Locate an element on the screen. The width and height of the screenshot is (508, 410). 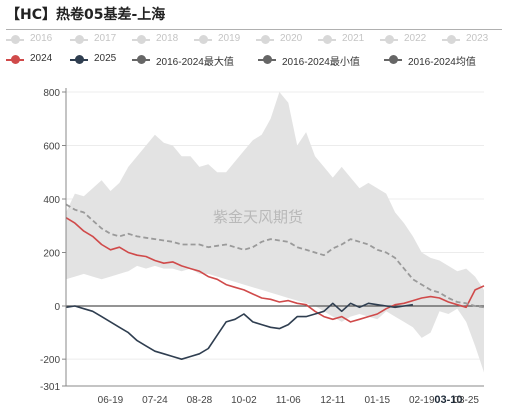
y-tick-label-5: -200 is located at coordinates (50, 360).